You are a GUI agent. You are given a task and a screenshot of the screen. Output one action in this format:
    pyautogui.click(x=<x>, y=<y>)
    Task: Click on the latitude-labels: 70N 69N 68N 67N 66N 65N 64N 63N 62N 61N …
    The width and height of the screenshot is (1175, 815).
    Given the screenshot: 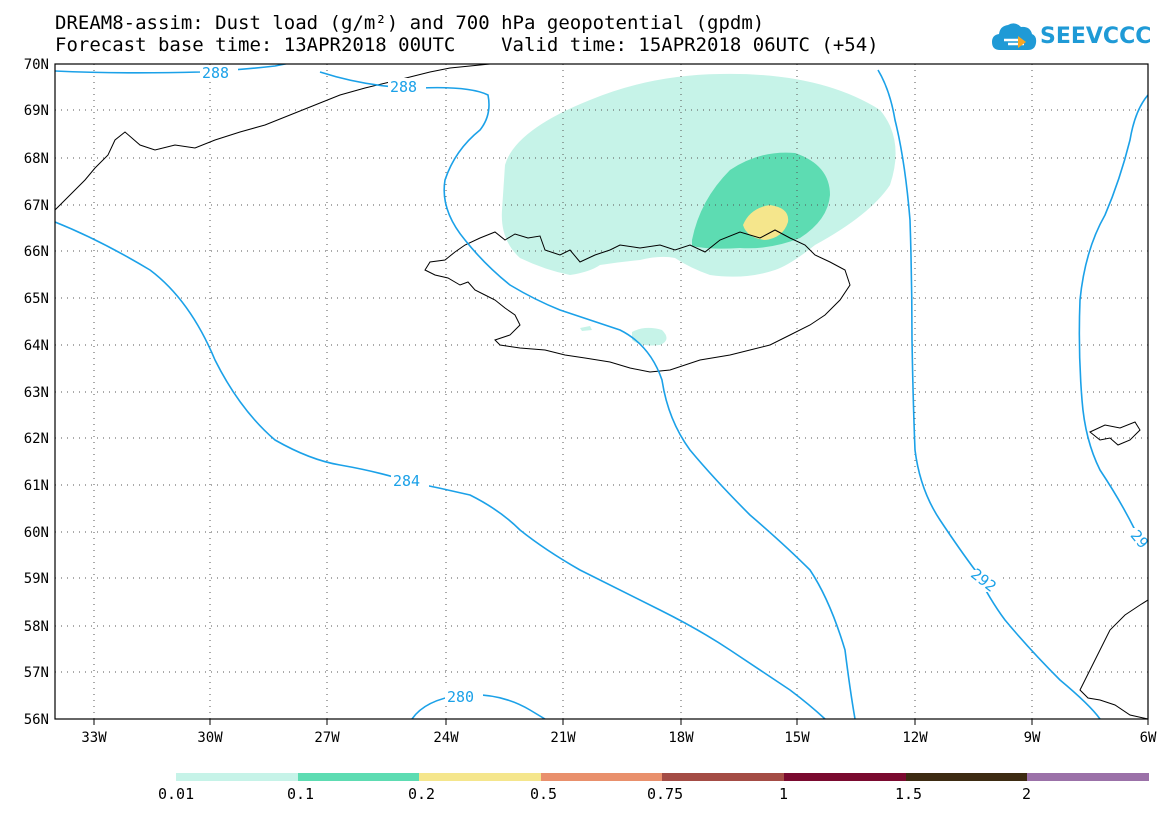 What is the action you would take?
    pyautogui.click(x=36, y=392)
    